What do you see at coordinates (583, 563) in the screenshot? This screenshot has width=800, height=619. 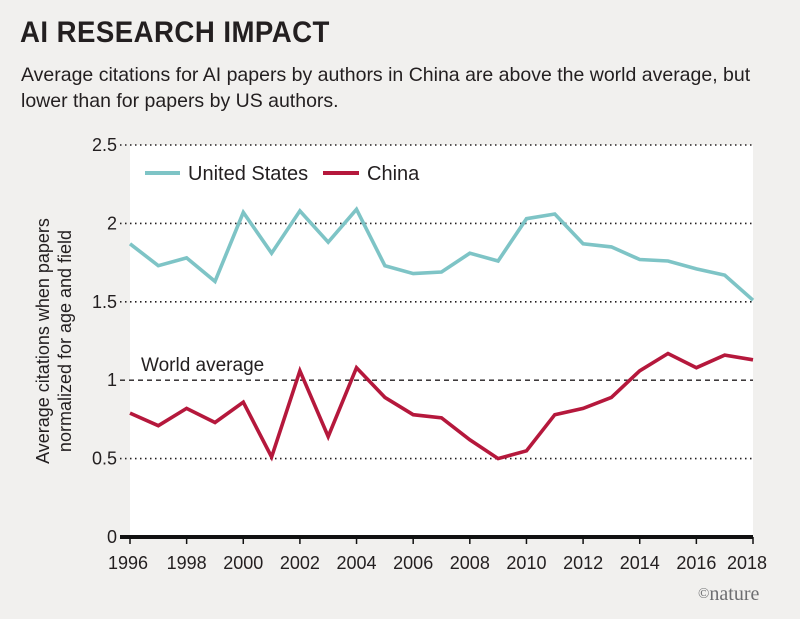 I see `x-tick-label: 2012` at bounding box center [583, 563].